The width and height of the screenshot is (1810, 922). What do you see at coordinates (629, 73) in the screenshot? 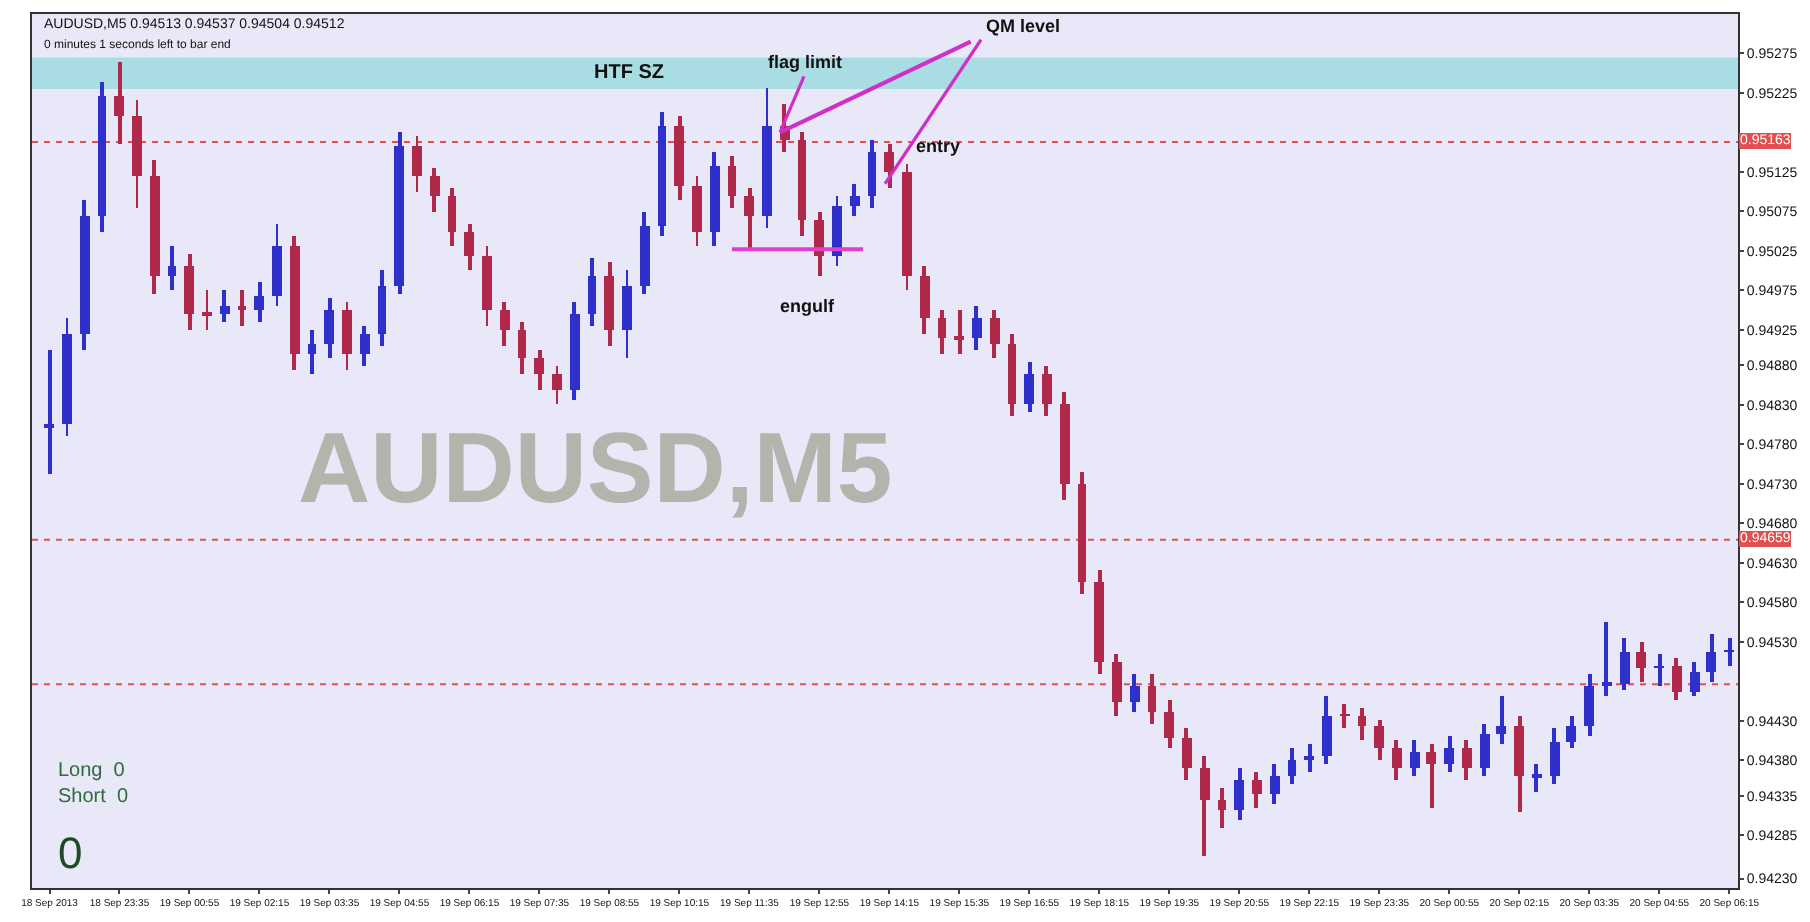
I see `band-label: HTF SZ` at bounding box center [629, 73].